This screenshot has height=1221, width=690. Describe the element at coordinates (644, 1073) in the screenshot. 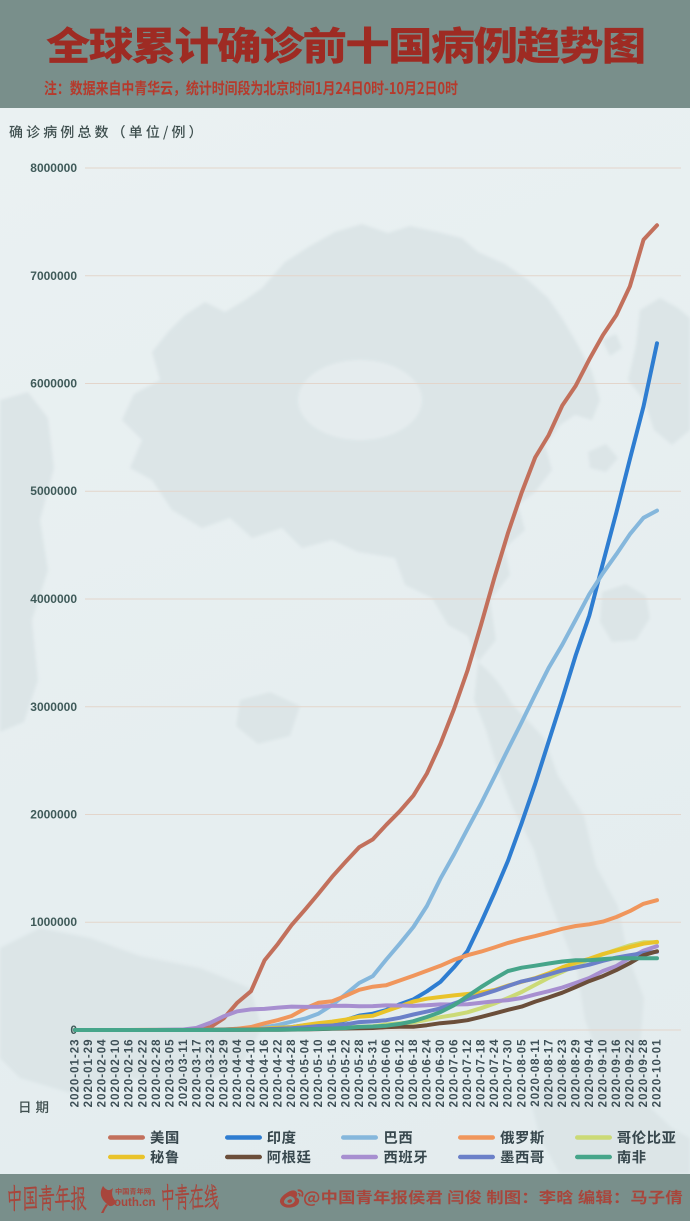

I see `svg-text: 2020-09-28` at that location.